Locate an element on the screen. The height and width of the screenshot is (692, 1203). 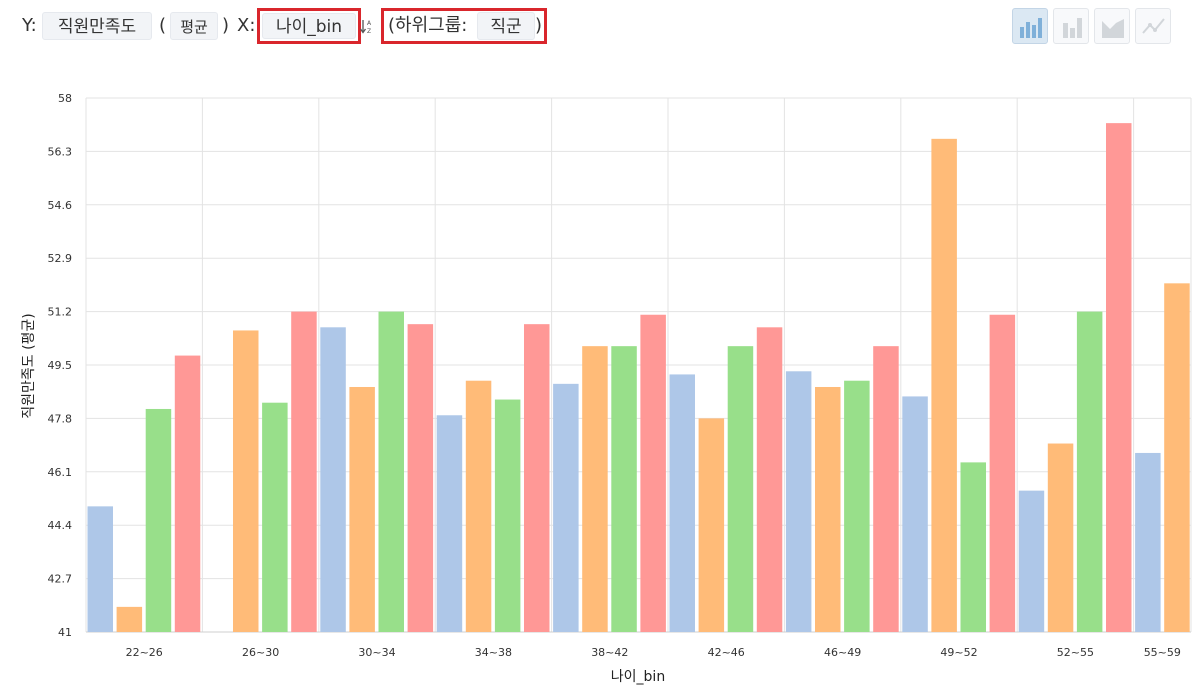
y-axis-label: Y: is located at coordinates (29, 25).